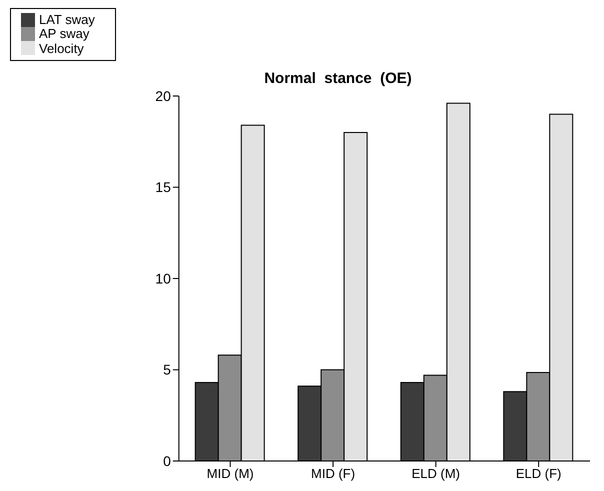 Image resolution: width=604 pixels, height=491 pixels. Describe the element at coordinates (333, 474) in the screenshot. I see `x-tick-label: MID (F)` at that location.